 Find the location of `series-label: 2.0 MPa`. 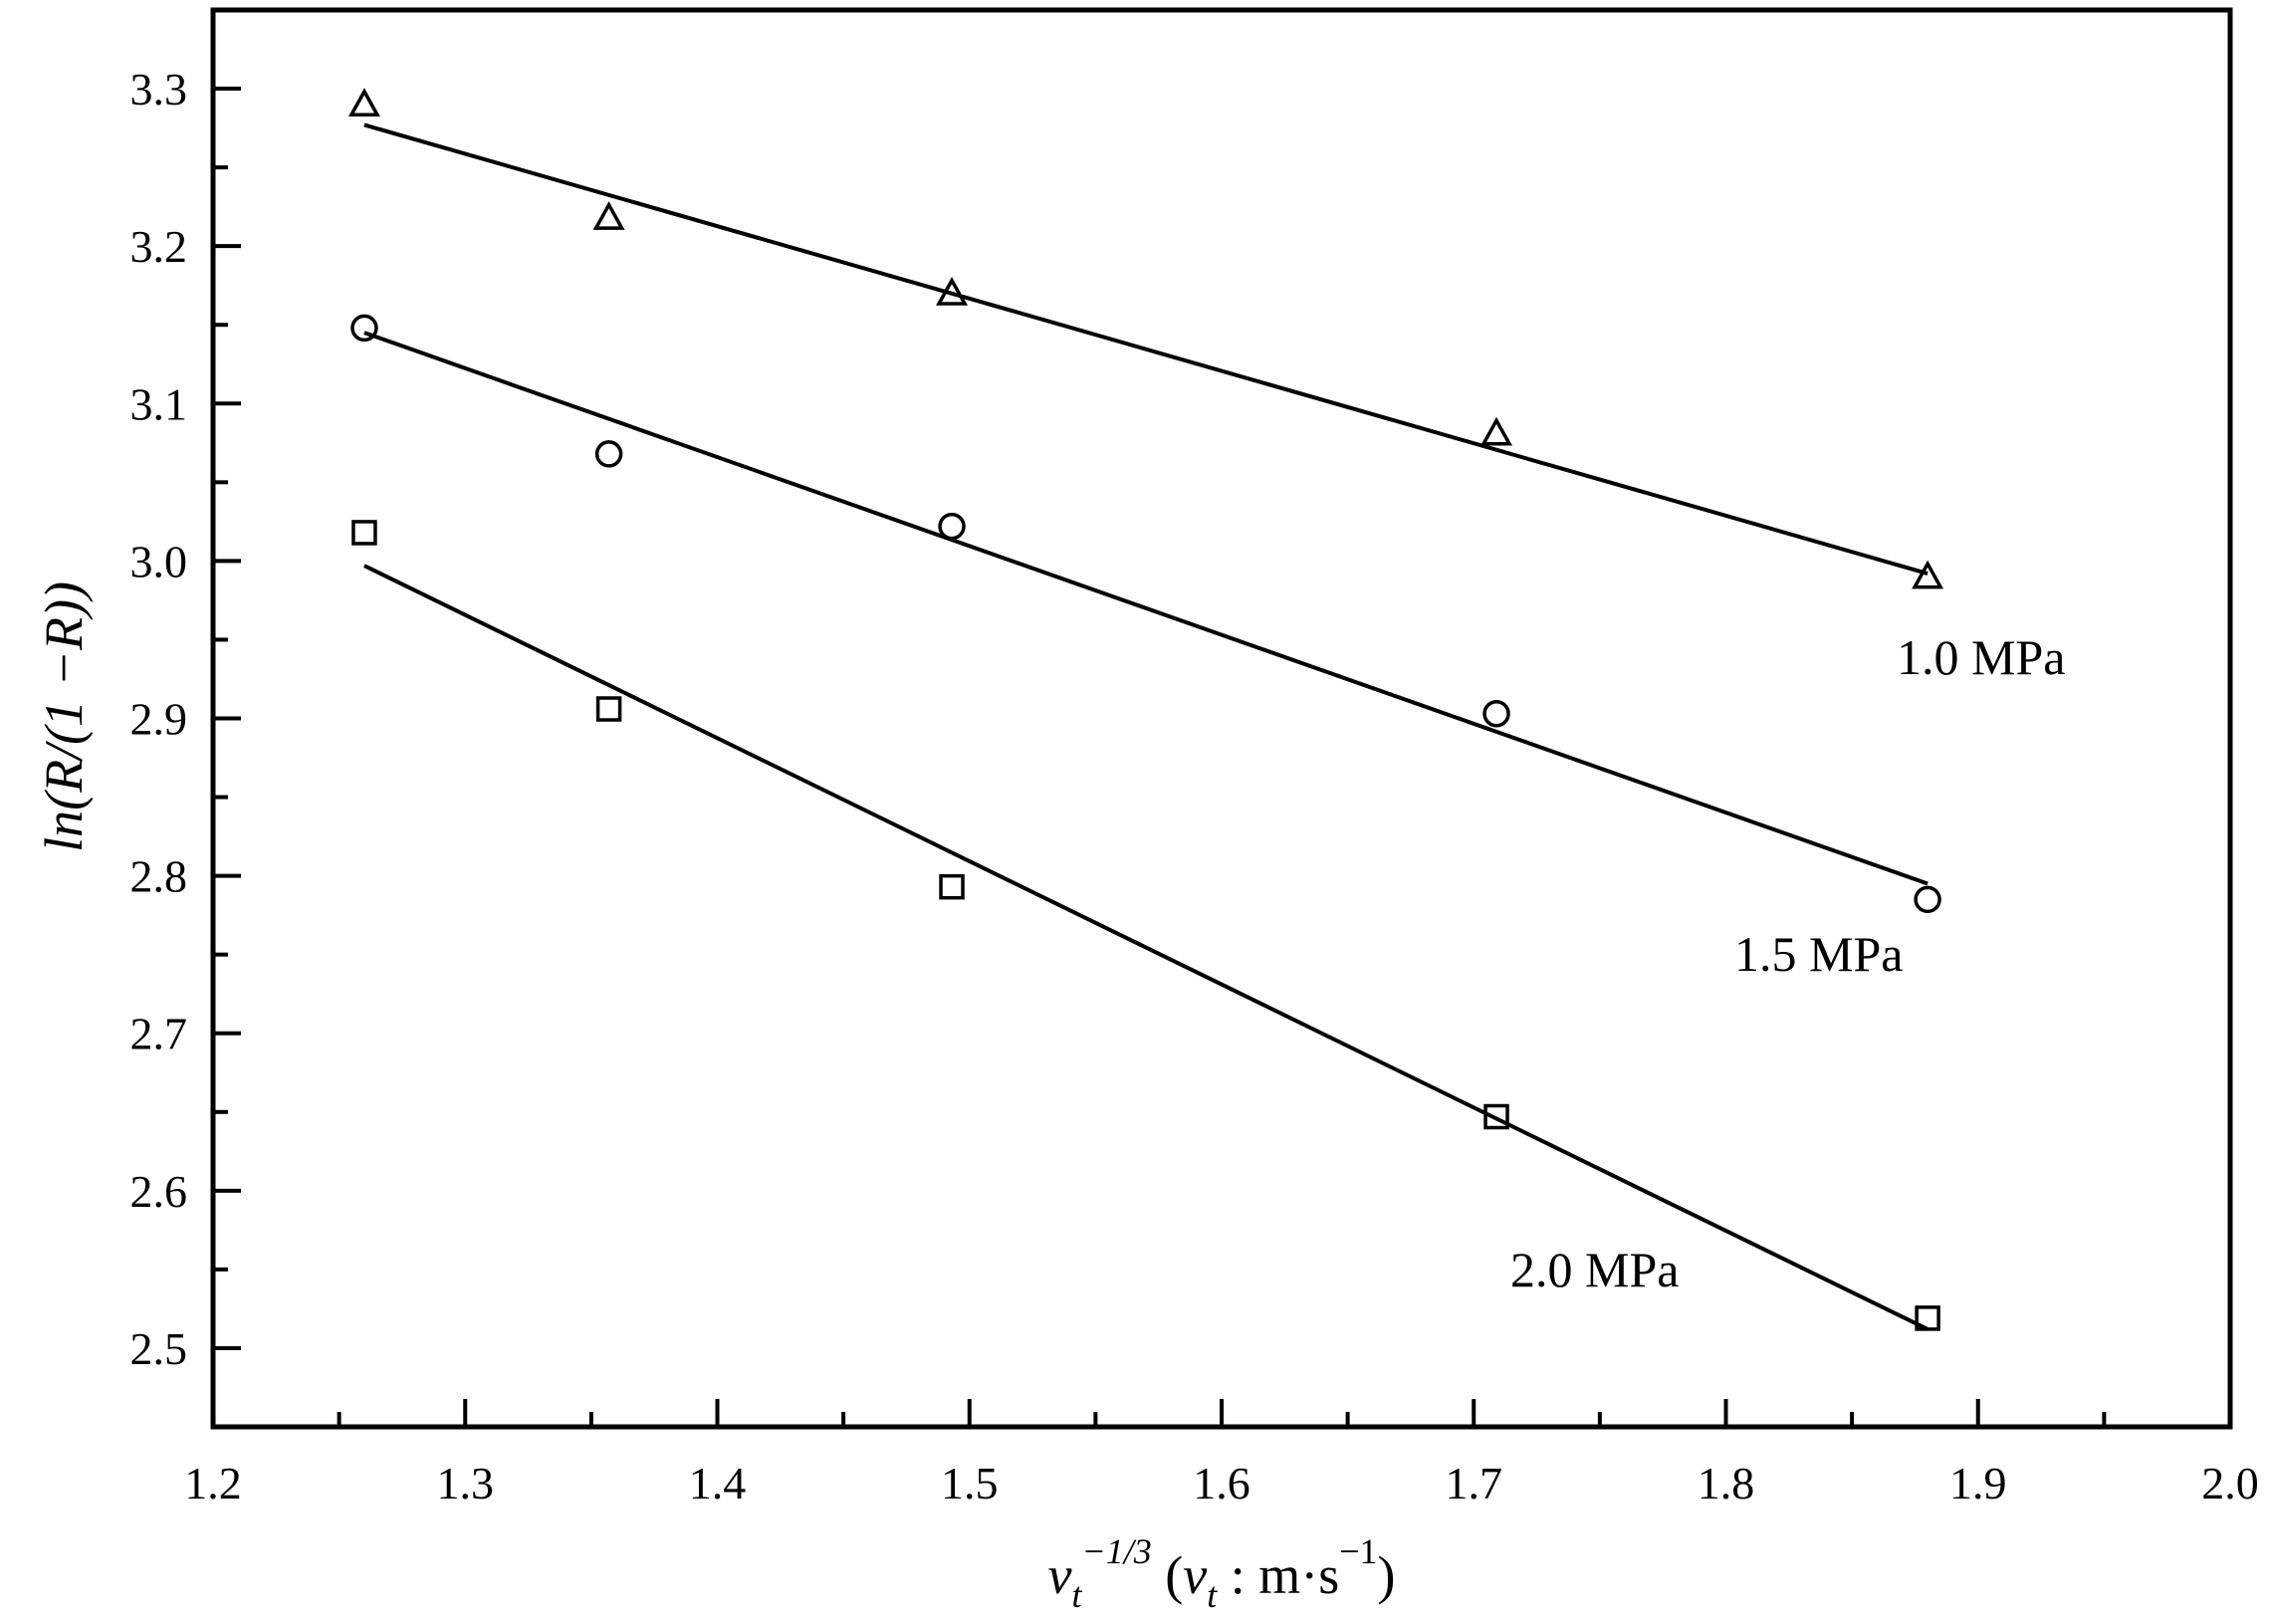

series-label: 2.0 MPa is located at coordinates (1594, 1269).